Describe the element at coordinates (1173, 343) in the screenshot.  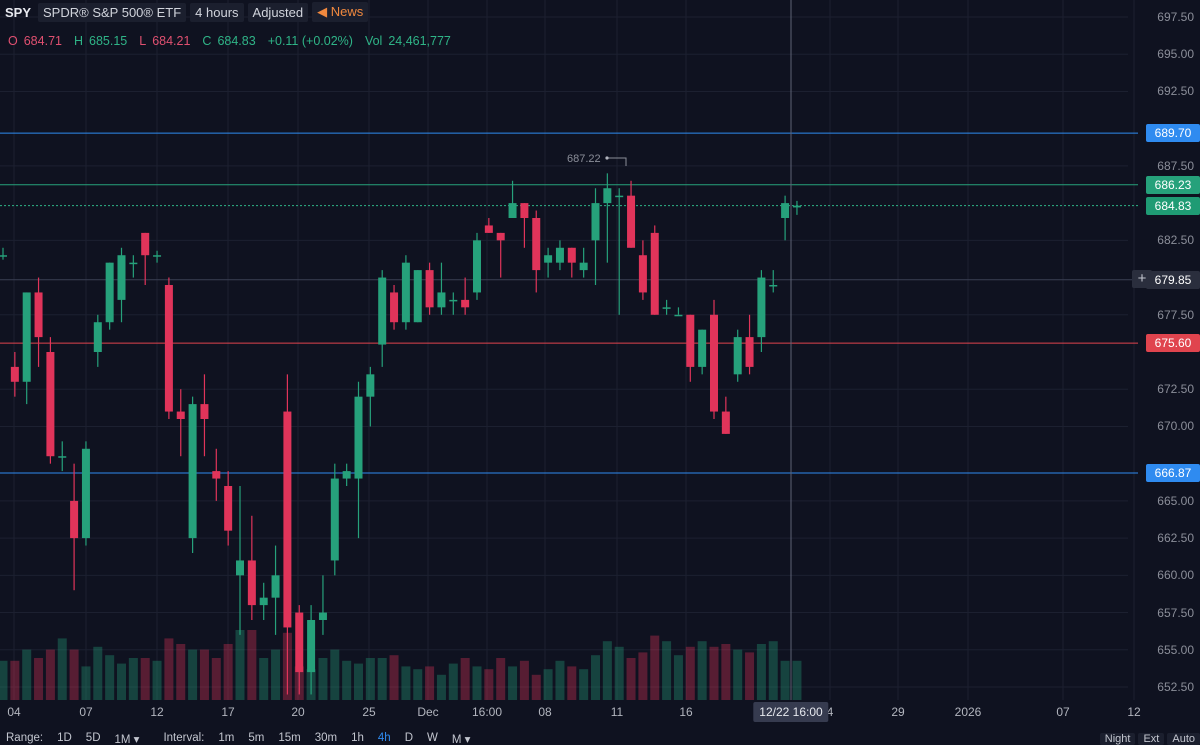
I see `price-tag: 675.60` at that location.